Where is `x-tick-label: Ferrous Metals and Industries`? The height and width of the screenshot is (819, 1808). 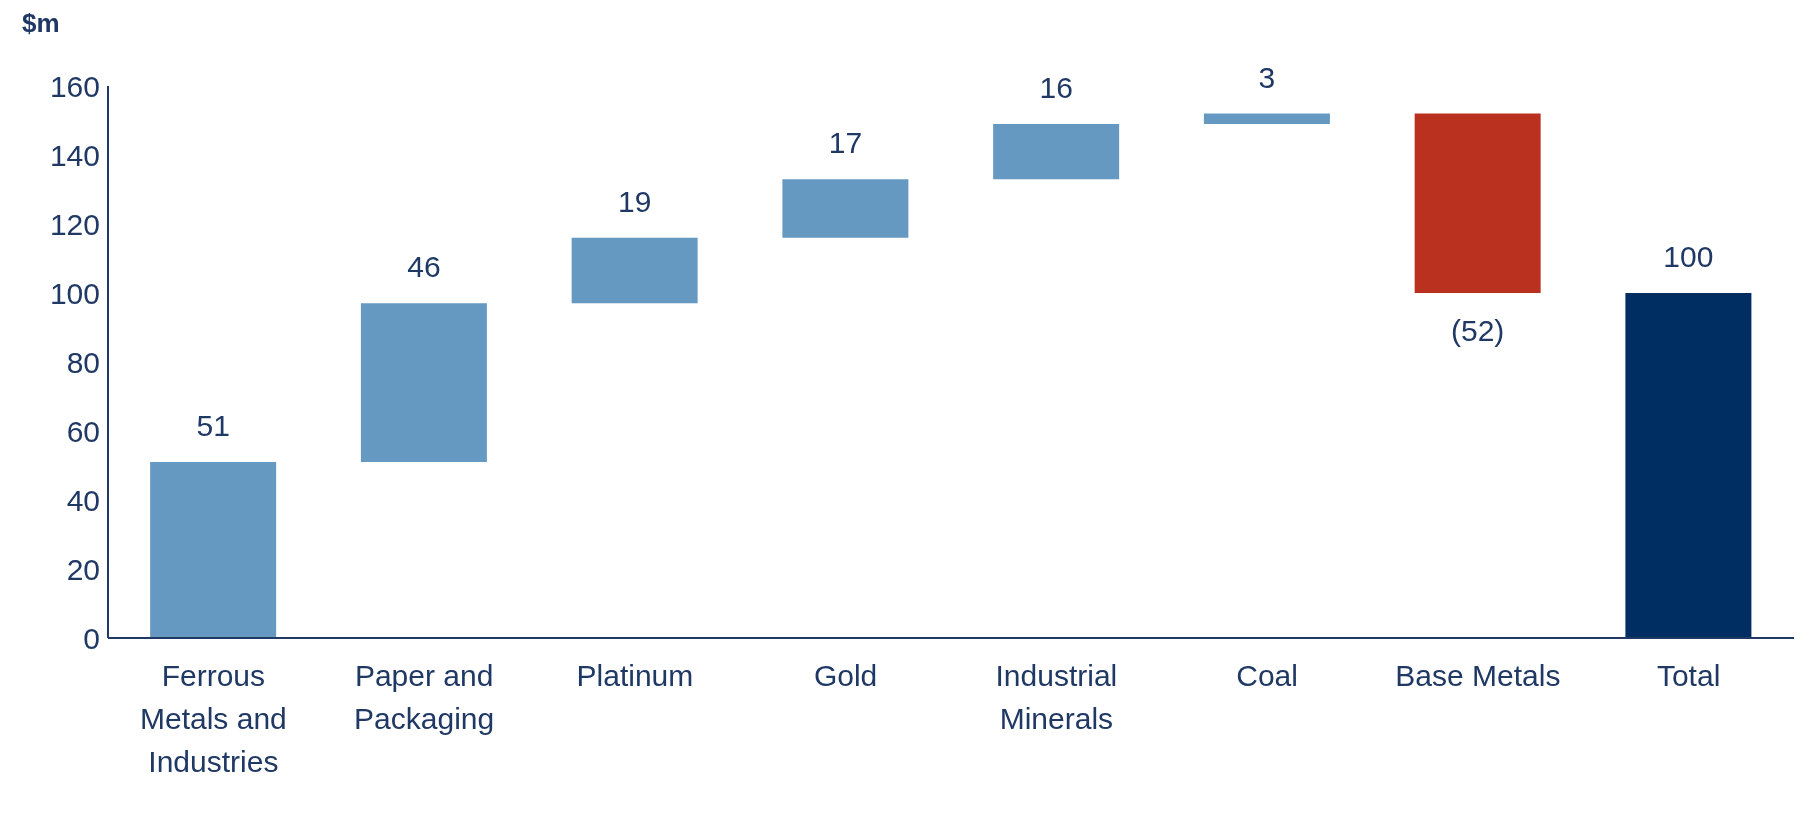 x-tick-label: Ferrous Metals and Industries is located at coordinates (213, 718).